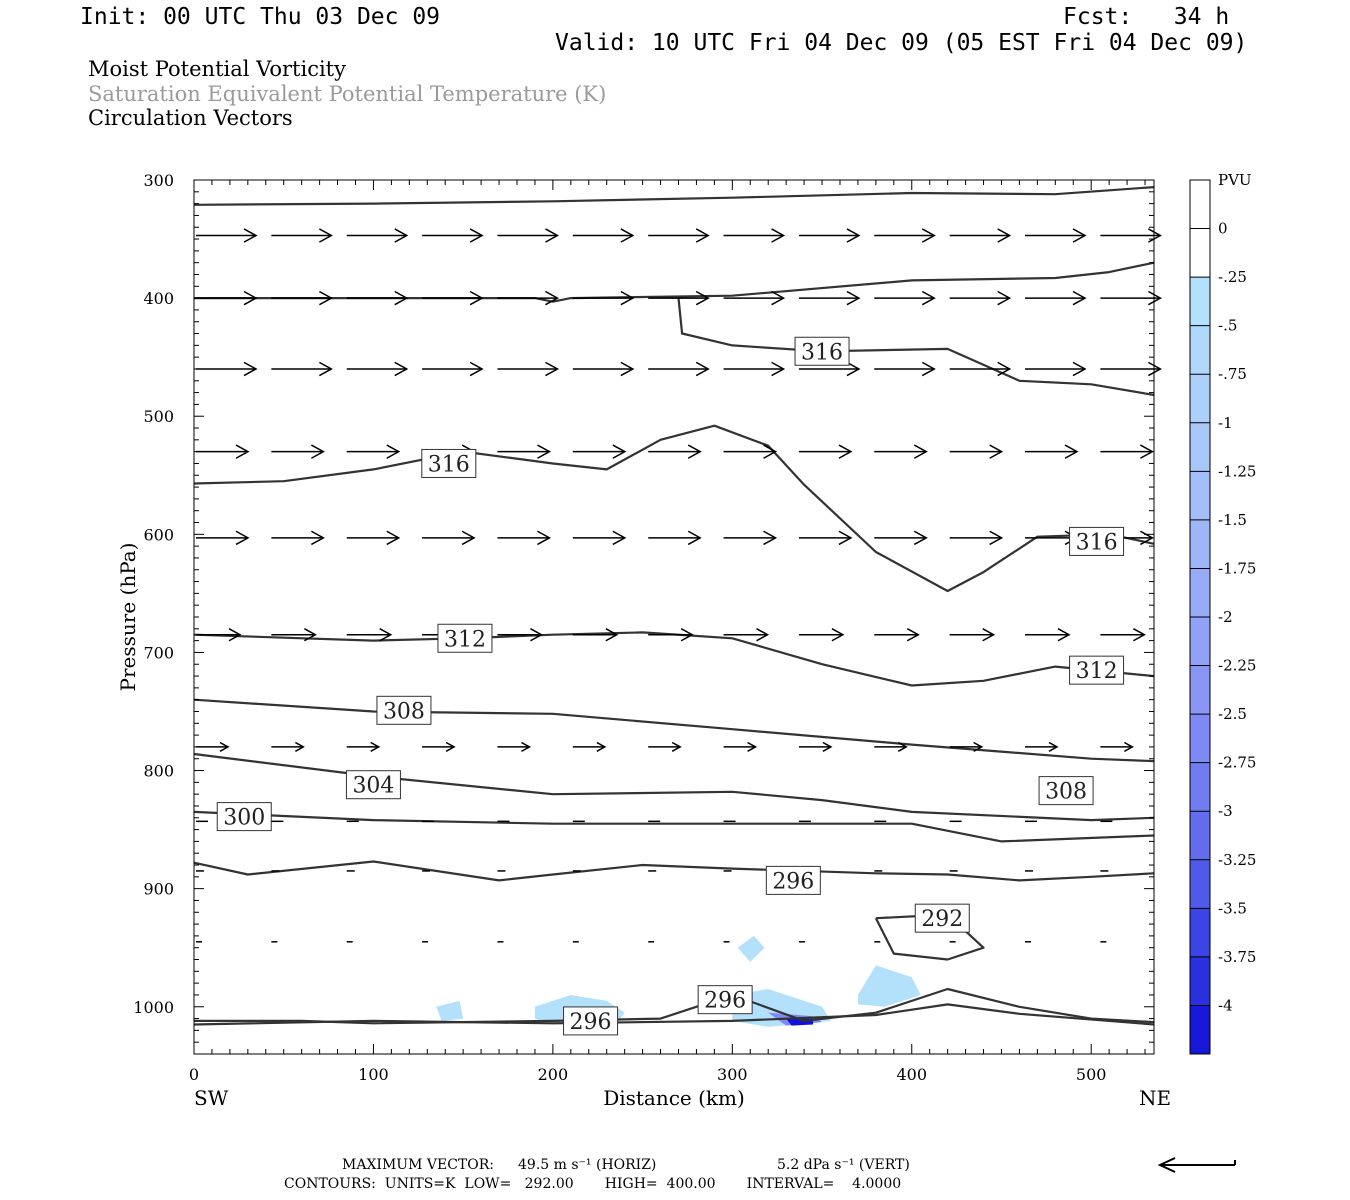 This screenshot has height=1200, width=1350. I want to click on colorbar-label: 0, so click(1223, 229).